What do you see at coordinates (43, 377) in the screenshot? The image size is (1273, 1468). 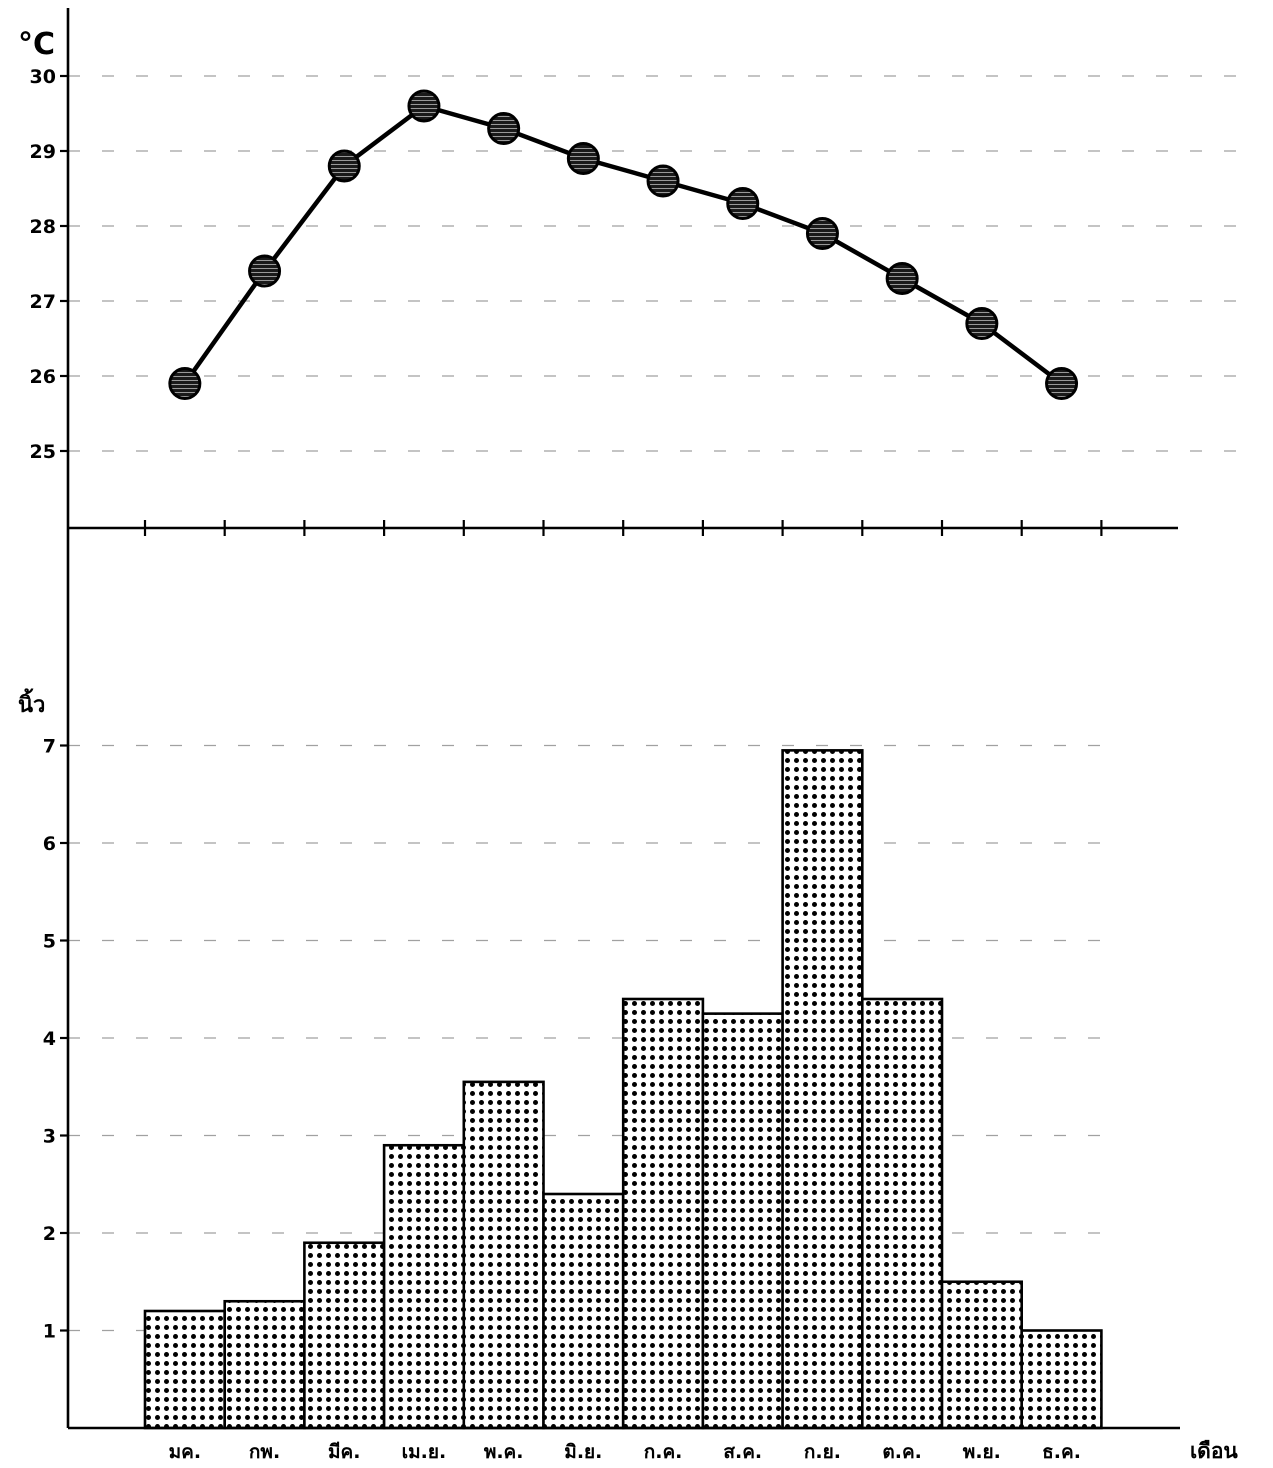 I see `temperature-y-tick-label: 26` at bounding box center [43, 377].